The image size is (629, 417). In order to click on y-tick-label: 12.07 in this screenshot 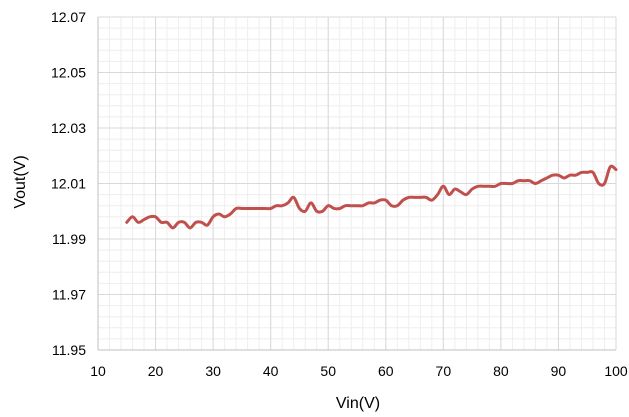, I will do `click(68, 17)`.